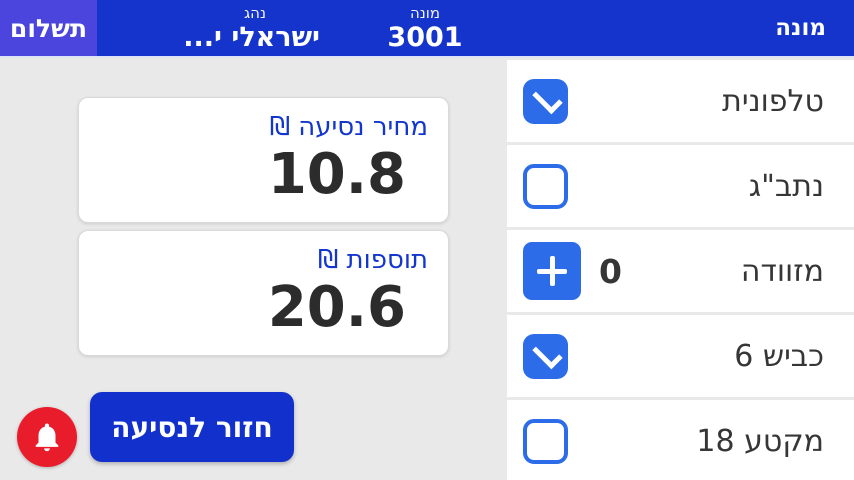 This screenshot has height=480, width=854. Describe the element at coordinates (425, 13) in the screenshot. I see `meter-id-label: מונה` at that location.